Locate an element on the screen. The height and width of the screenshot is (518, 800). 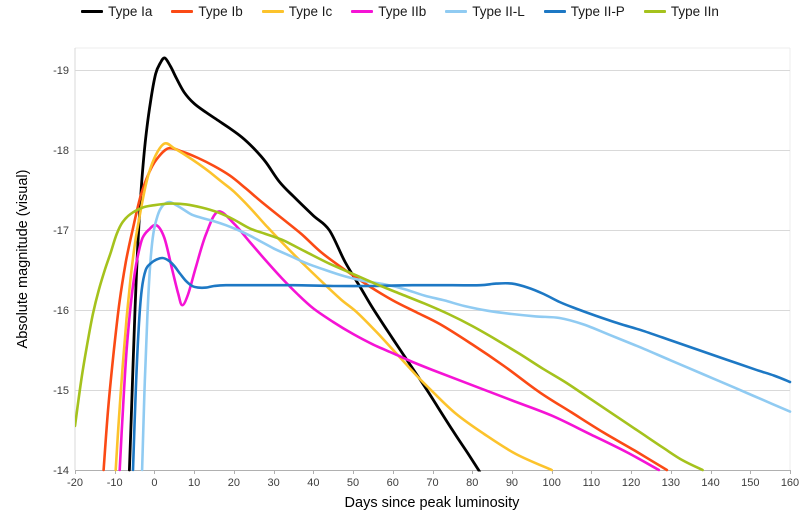
x-tick-label: 130 is located at coordinates (671, 483).